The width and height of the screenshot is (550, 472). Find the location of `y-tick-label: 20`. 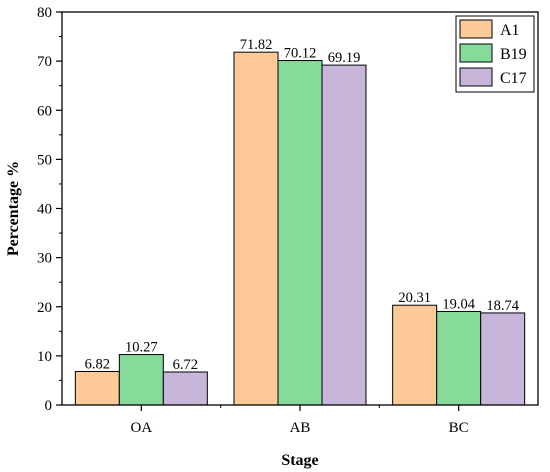

y-tick-label: 20 is located at coordinates (44, 308).